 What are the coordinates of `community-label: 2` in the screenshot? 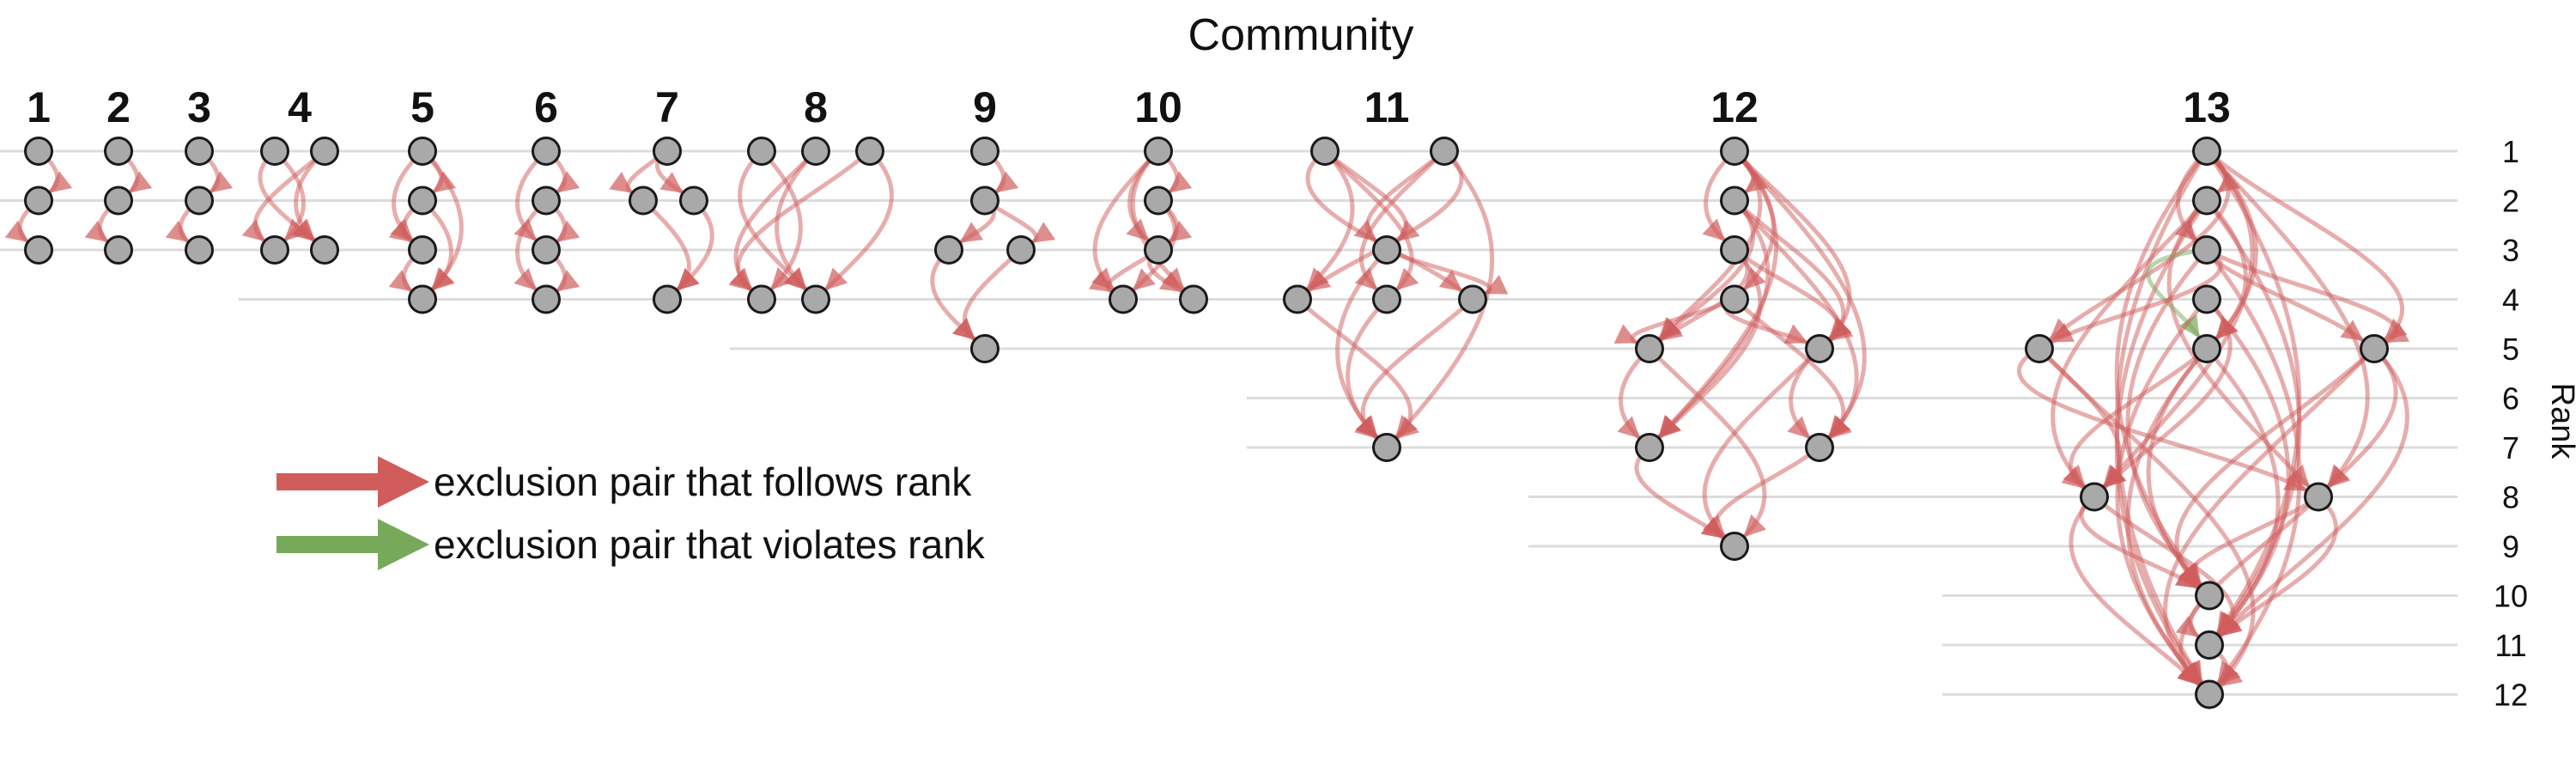 It's located at (118, 107).